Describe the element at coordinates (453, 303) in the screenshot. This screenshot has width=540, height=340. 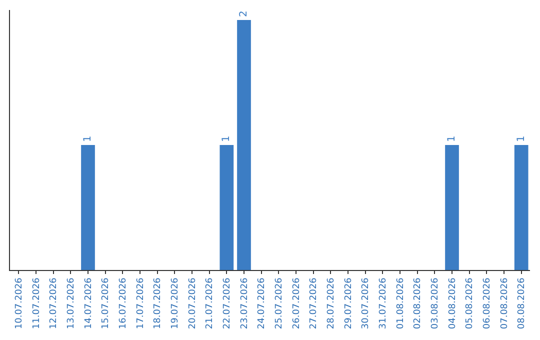
I see `x-tick-label: 04.08.2026` at that location.